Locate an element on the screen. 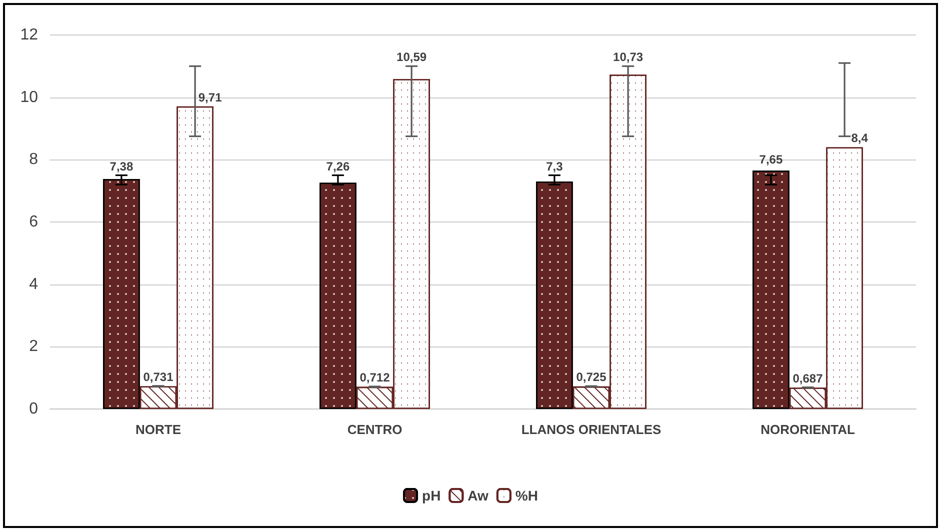 The height and width of the screenshot is (531, 941). legend-label: Aw is located at coordinates (478, 496).